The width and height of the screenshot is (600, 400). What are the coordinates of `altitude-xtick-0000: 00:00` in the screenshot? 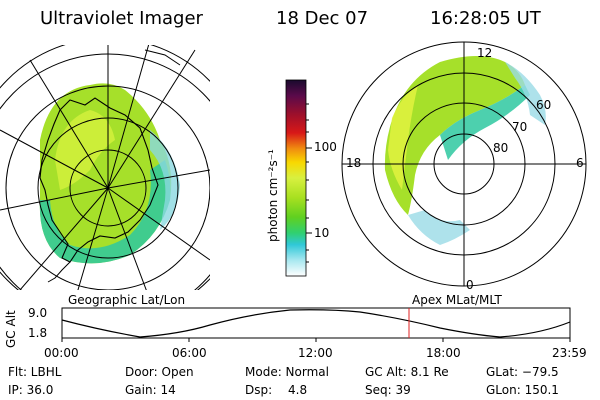 It's located at (61, 353).